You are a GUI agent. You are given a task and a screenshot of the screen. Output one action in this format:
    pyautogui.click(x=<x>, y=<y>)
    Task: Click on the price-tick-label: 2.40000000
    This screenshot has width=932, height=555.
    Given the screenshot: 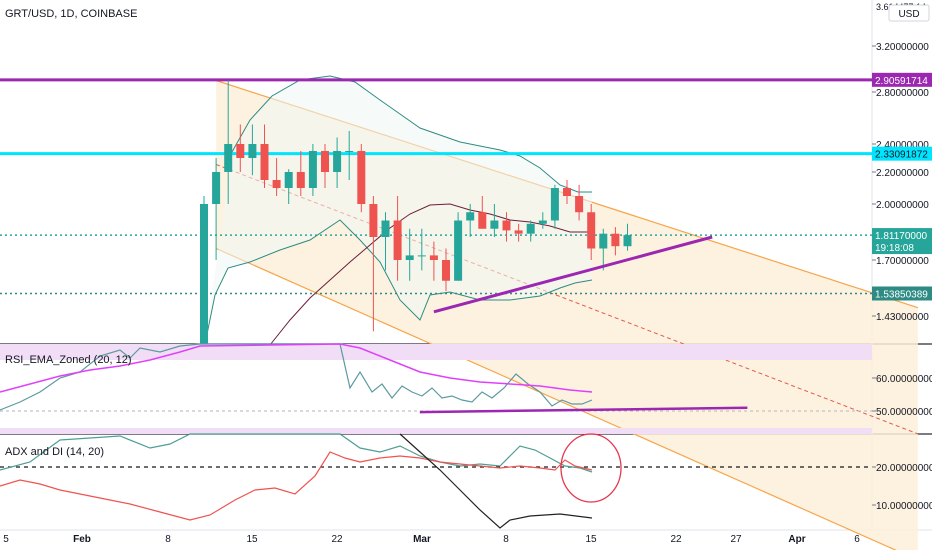 What is the action you would take?
    pyautogui.click(x=902, y=145)
    